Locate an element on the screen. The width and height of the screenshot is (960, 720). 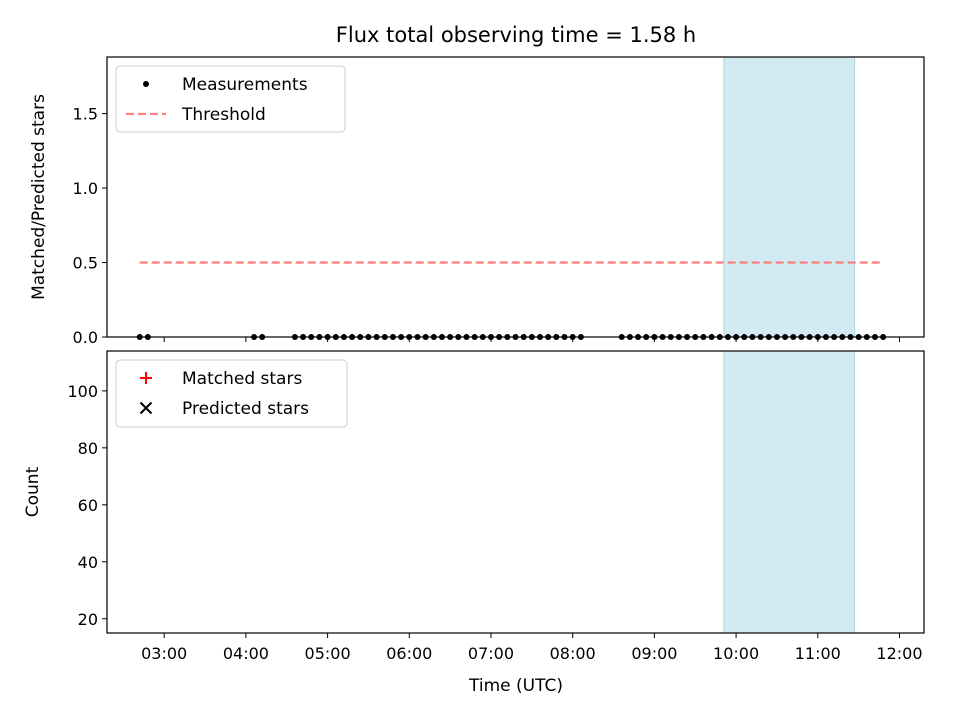
y-tick-label: 40 is located at coordinates (88, 562).